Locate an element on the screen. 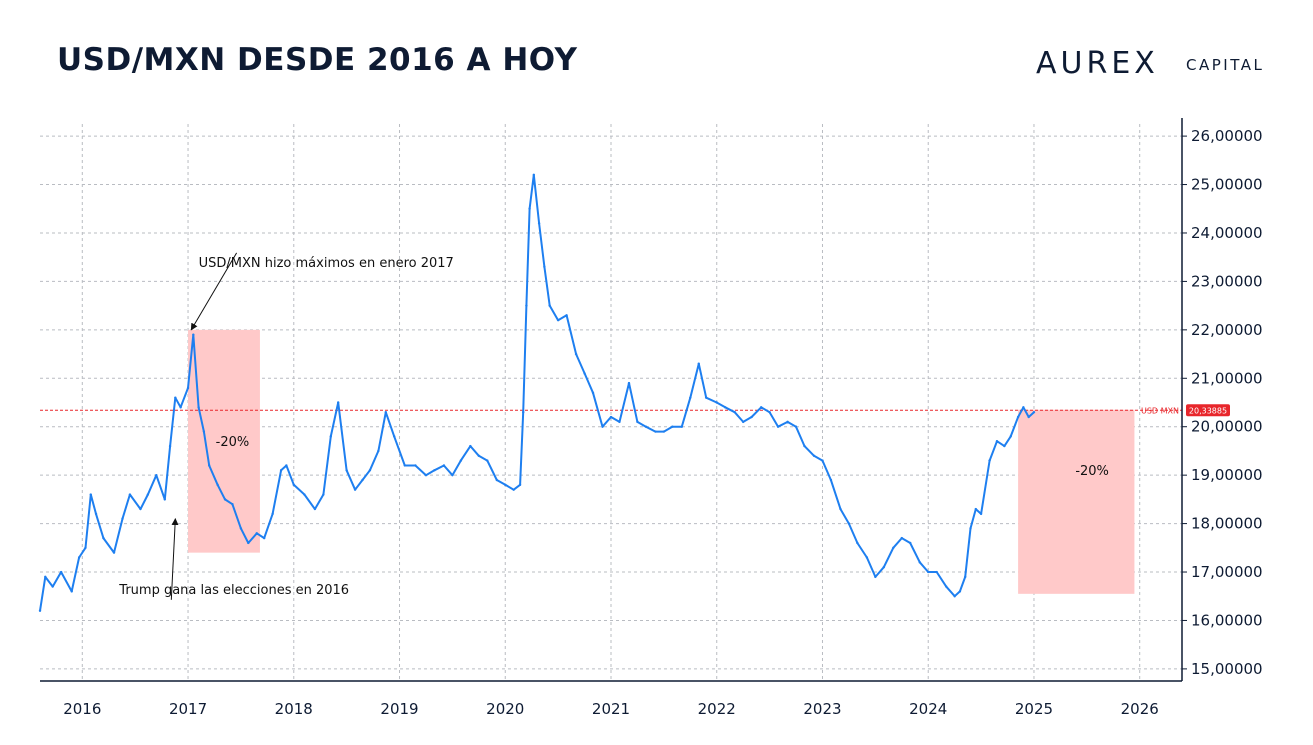 This screenshot has width=1313, height=745. x-tick-label: 2025 is located at coordinates (1034, 709).